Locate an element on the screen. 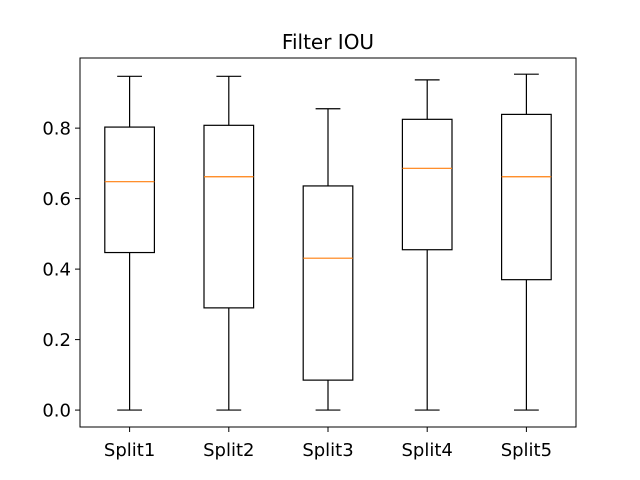 This screenshot has height=480, width=640. x-tick-label: Split2 is located at coordinates (228, 450).